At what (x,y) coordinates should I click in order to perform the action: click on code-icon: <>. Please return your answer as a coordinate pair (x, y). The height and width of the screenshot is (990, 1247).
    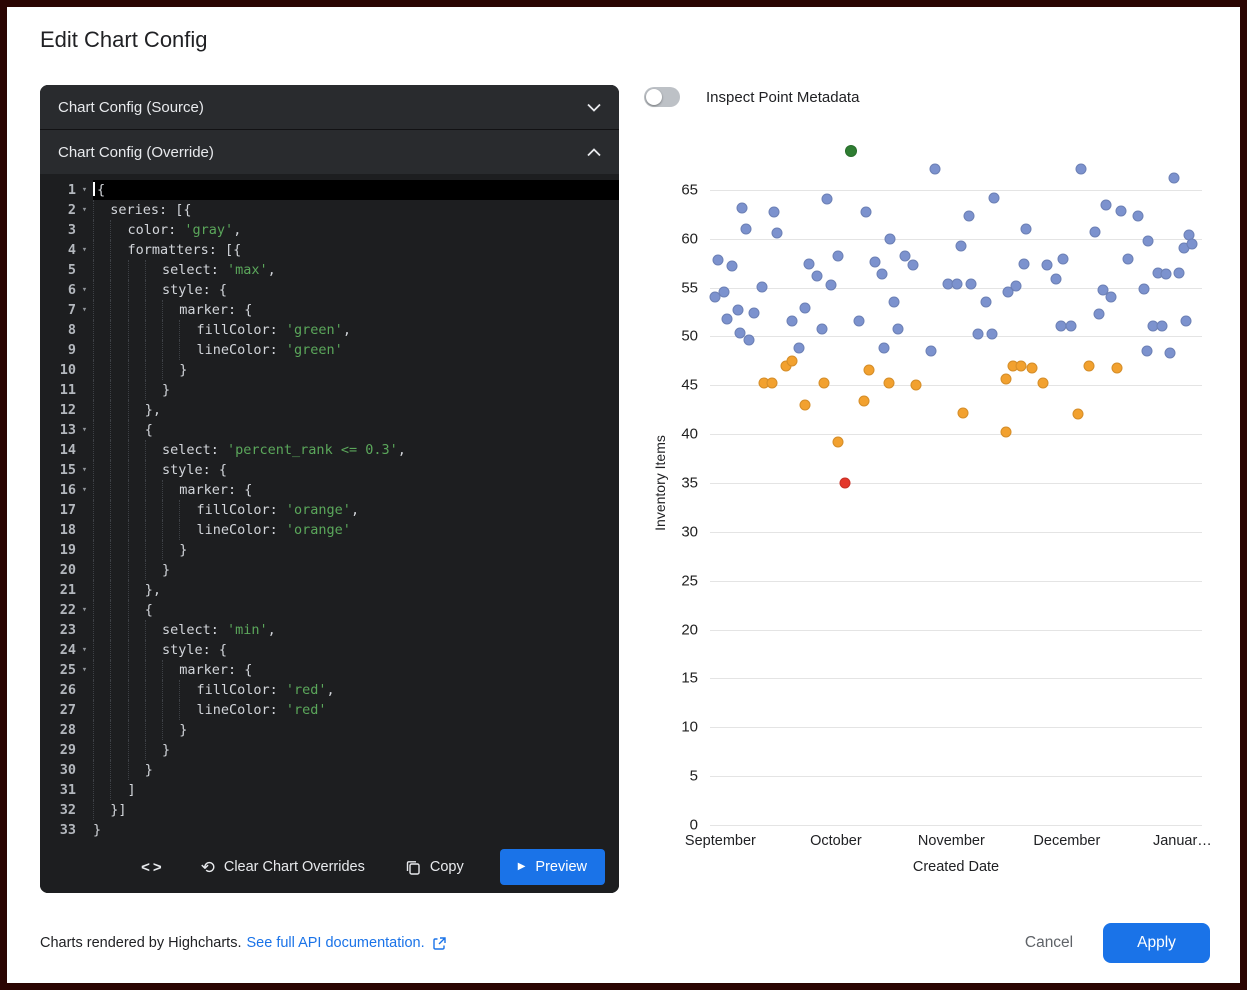
    Looking at the image, I should click on (153, 867).